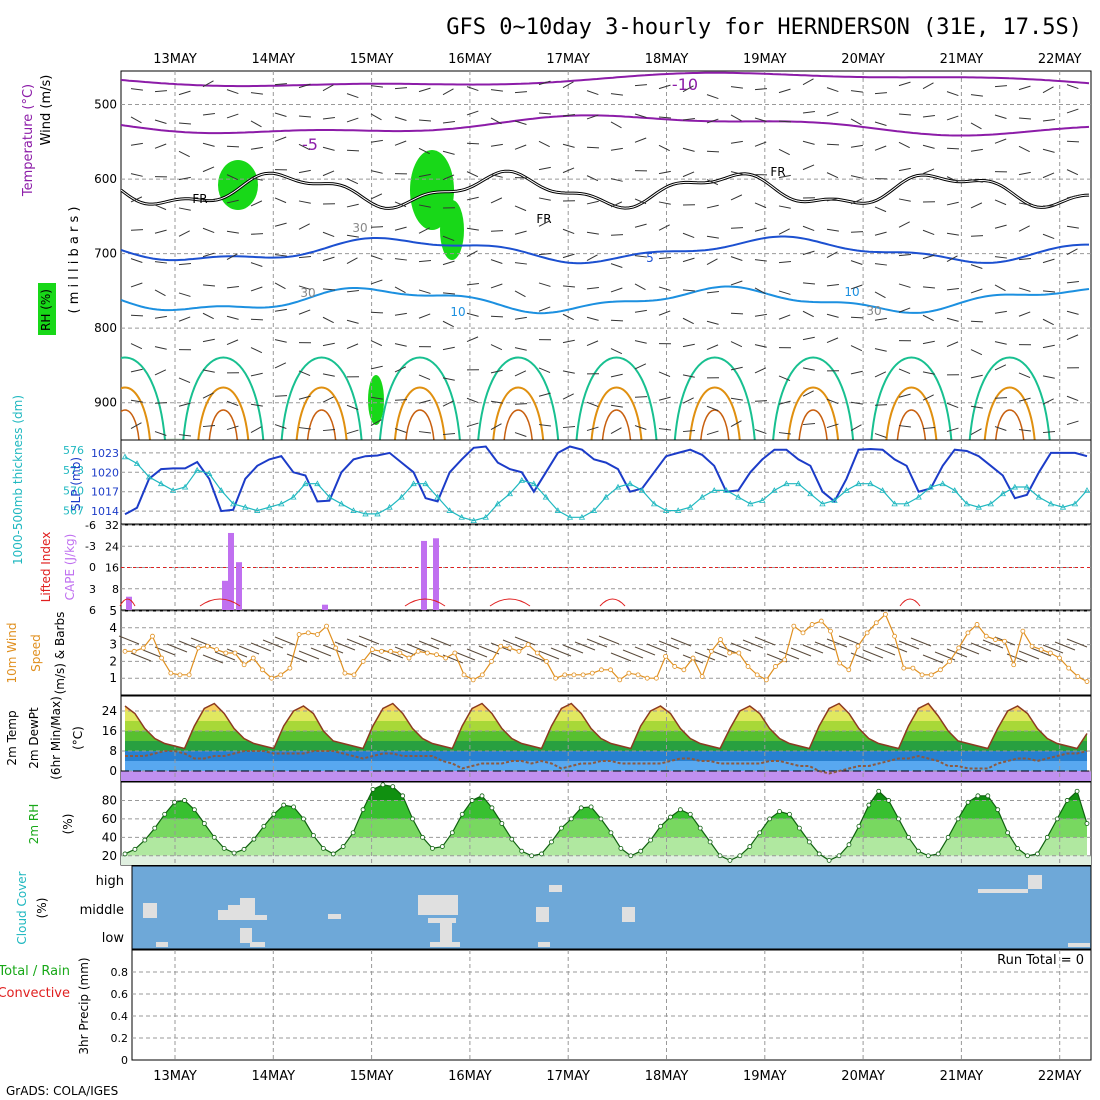 The width and height of the screenshot is (1100, 1100). What do you see at coordinates (113, 771) in the screenshot?
I see `y-tick-label: 0` at bounding box center [113, 771].